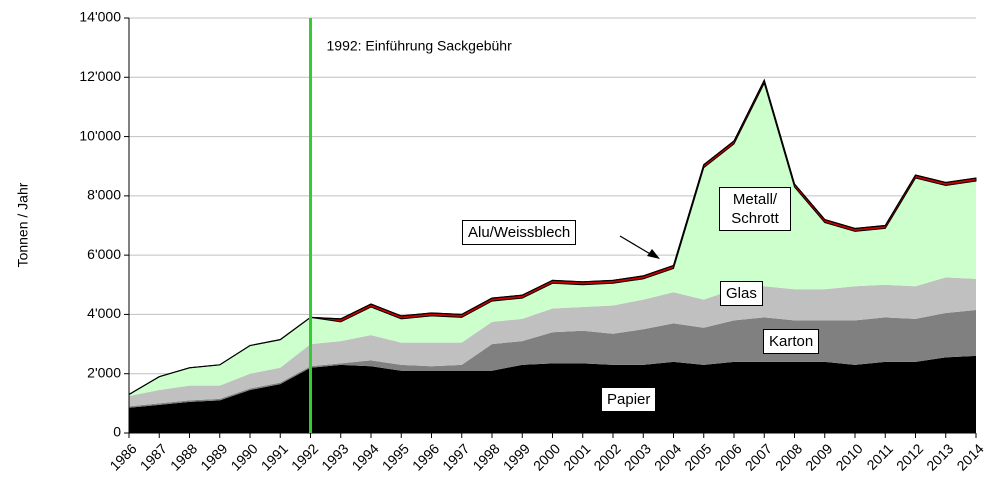 The image size is (991, 489). Describe the element at coordinates (879, 456) in the screenshot. I see `x-tick-label: 2011` at that location.